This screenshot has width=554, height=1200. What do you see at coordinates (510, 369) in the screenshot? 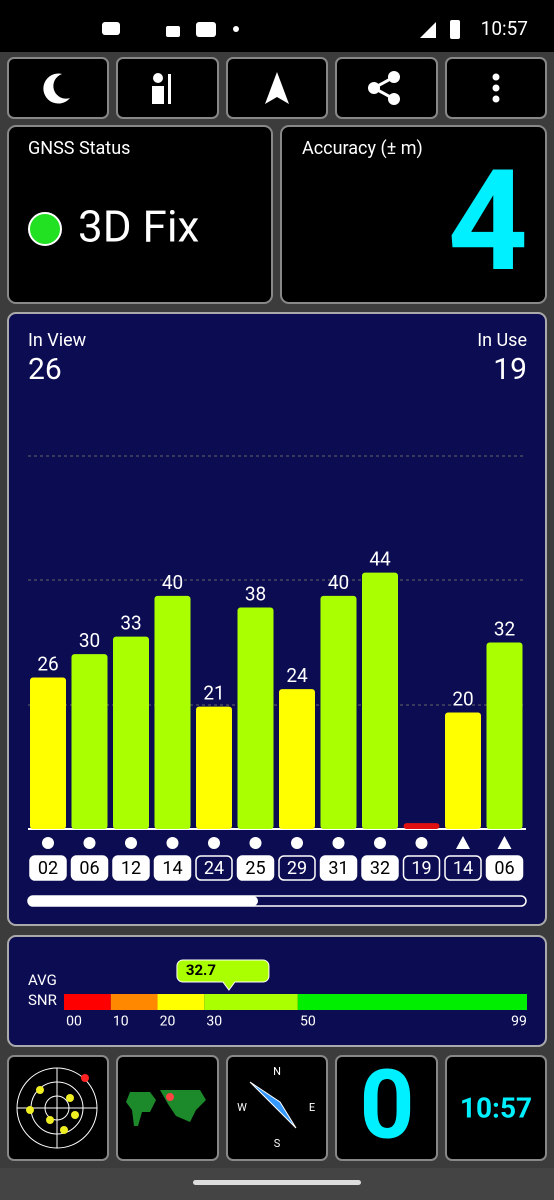
I see `in-use-value: 19` at bounding box center [510, 369].